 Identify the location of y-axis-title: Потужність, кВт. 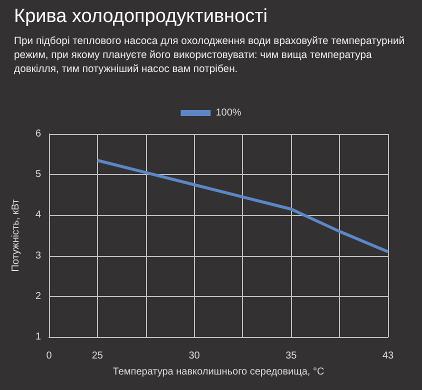
(16, 235).